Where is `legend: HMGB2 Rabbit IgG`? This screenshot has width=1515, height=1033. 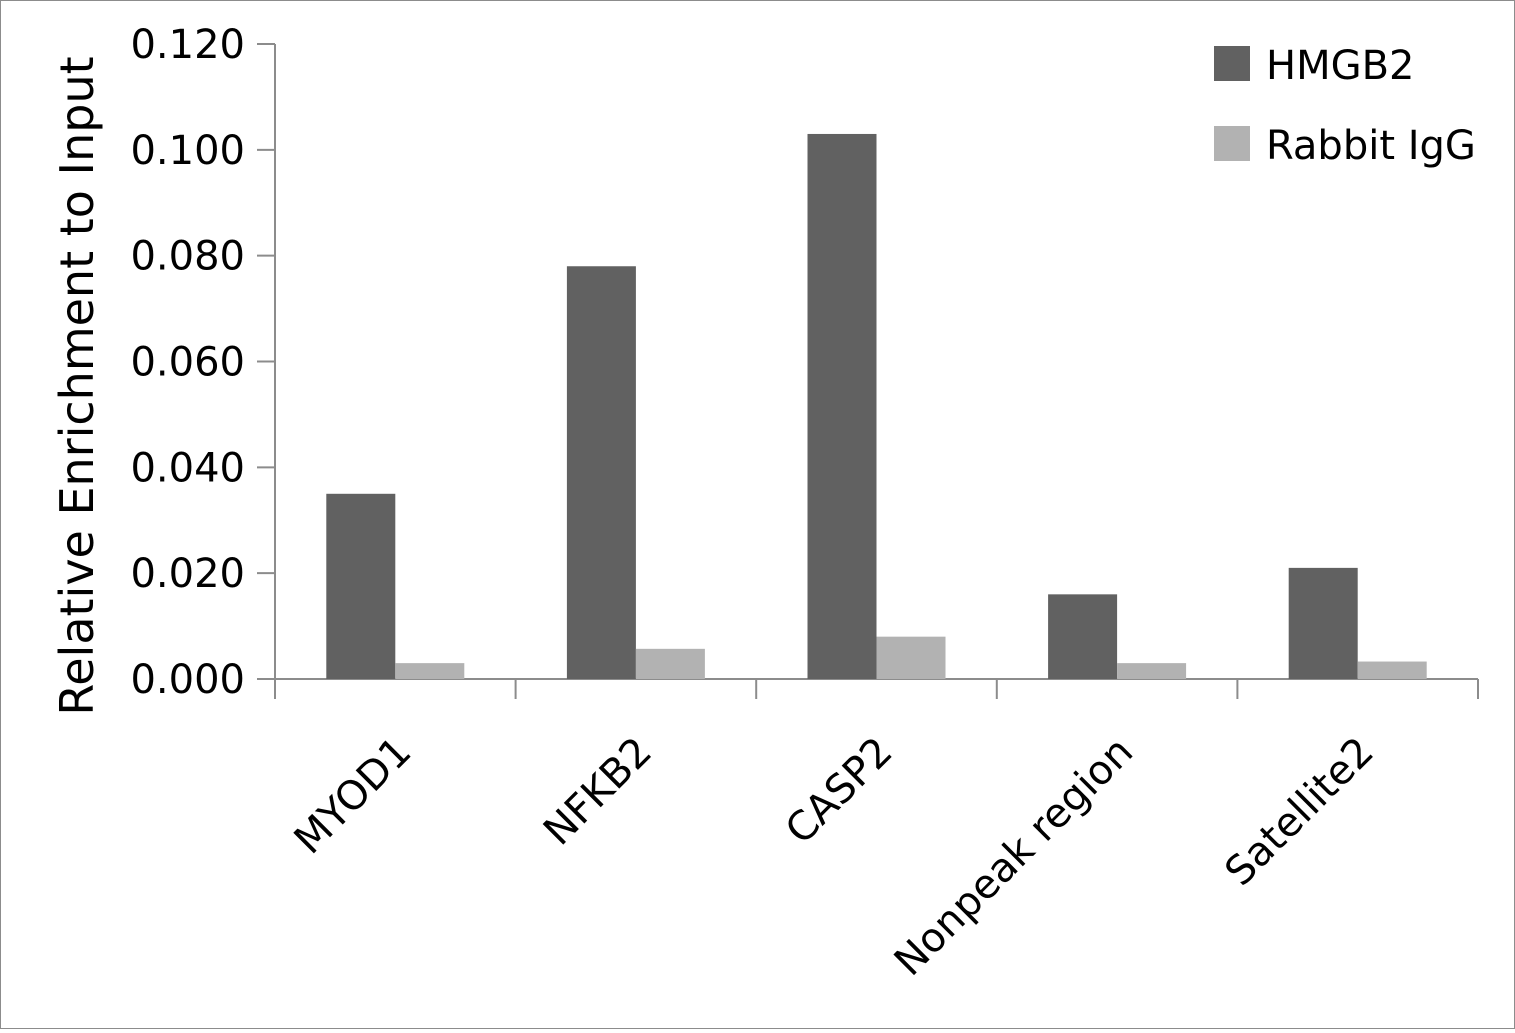
legend: HMGB2 Rabbit IgG is located at coordinates (1345, 106).